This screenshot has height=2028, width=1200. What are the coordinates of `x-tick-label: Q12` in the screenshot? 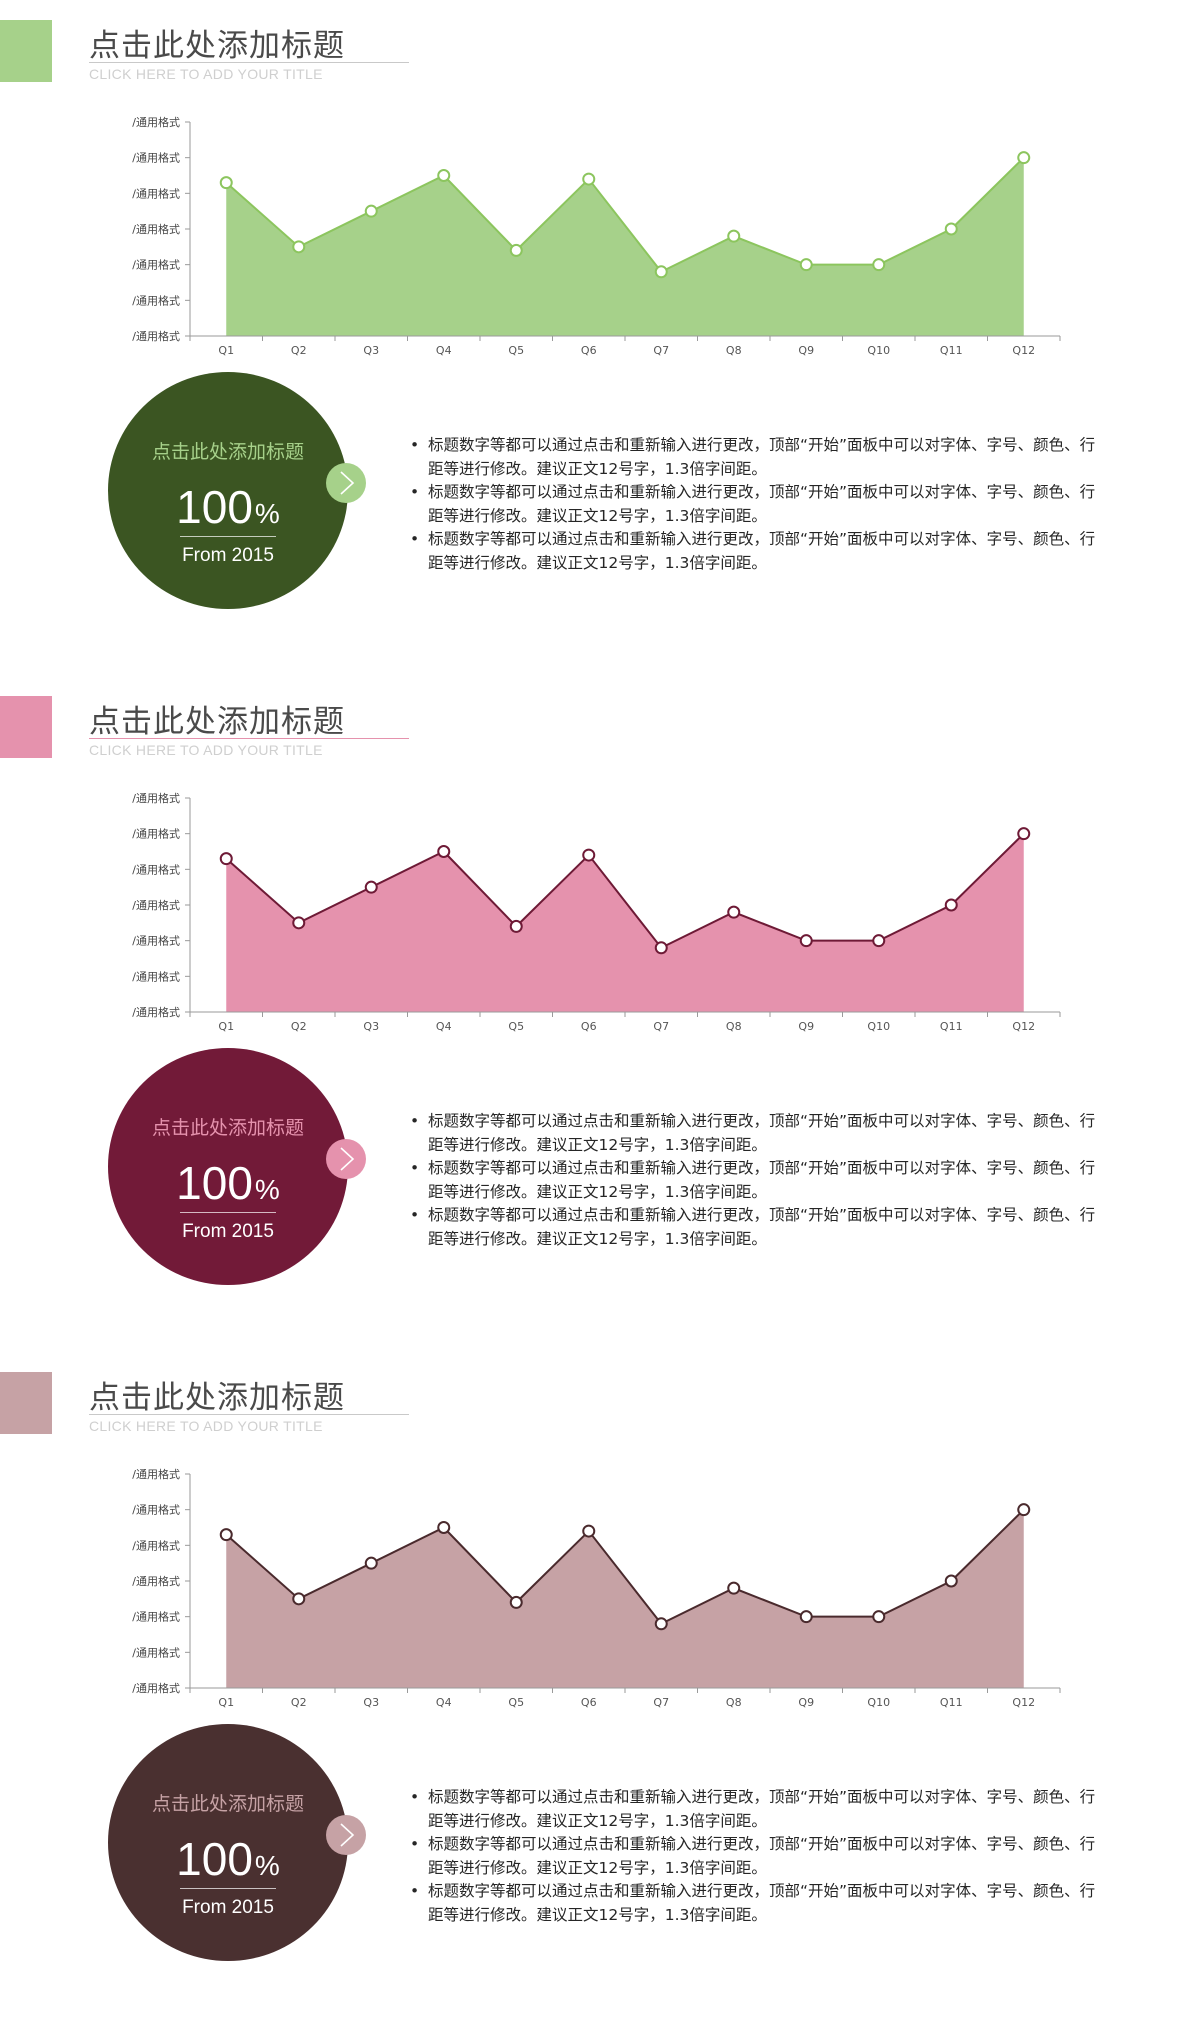 It's located at (1023, 350).